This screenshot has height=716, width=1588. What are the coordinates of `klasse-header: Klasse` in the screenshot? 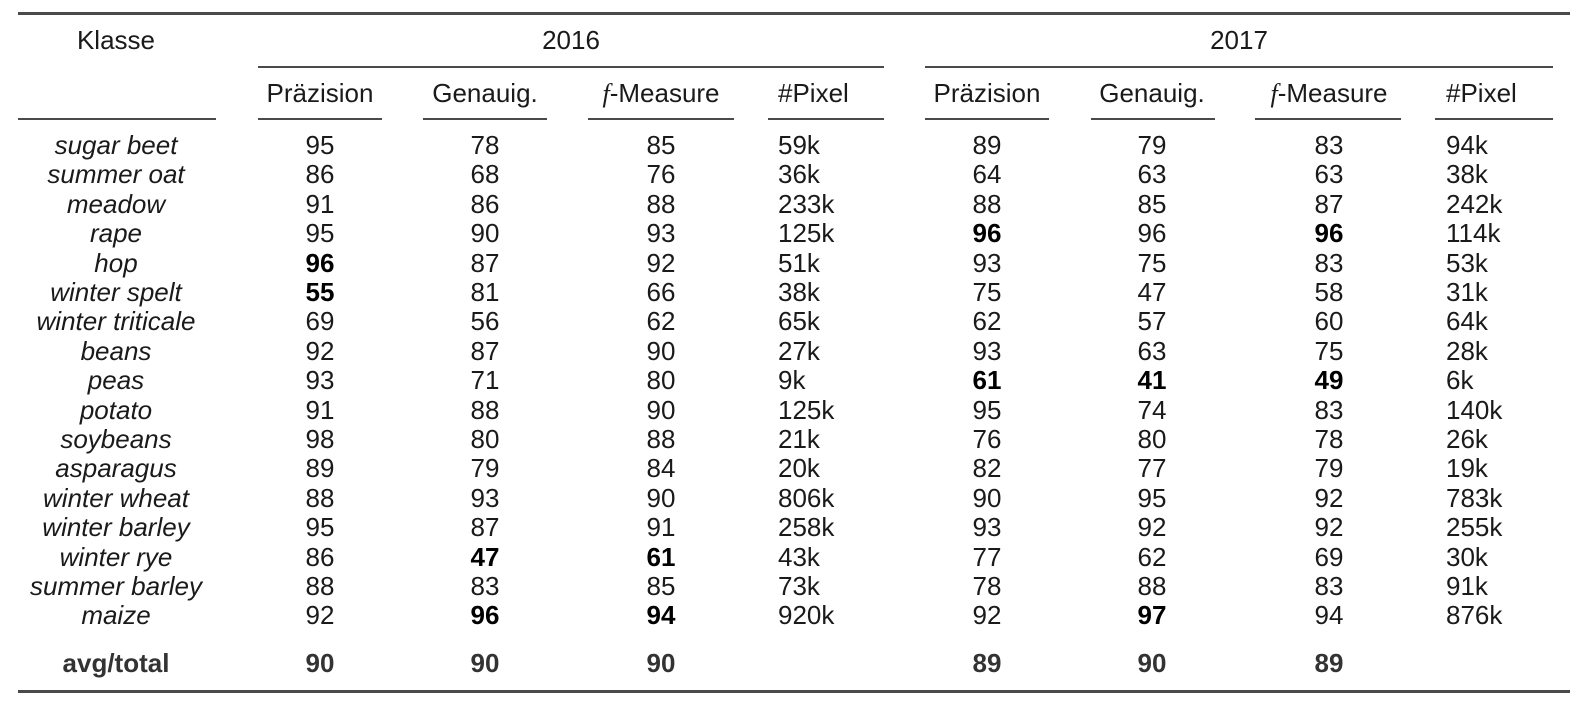 It's located at (116, 40).